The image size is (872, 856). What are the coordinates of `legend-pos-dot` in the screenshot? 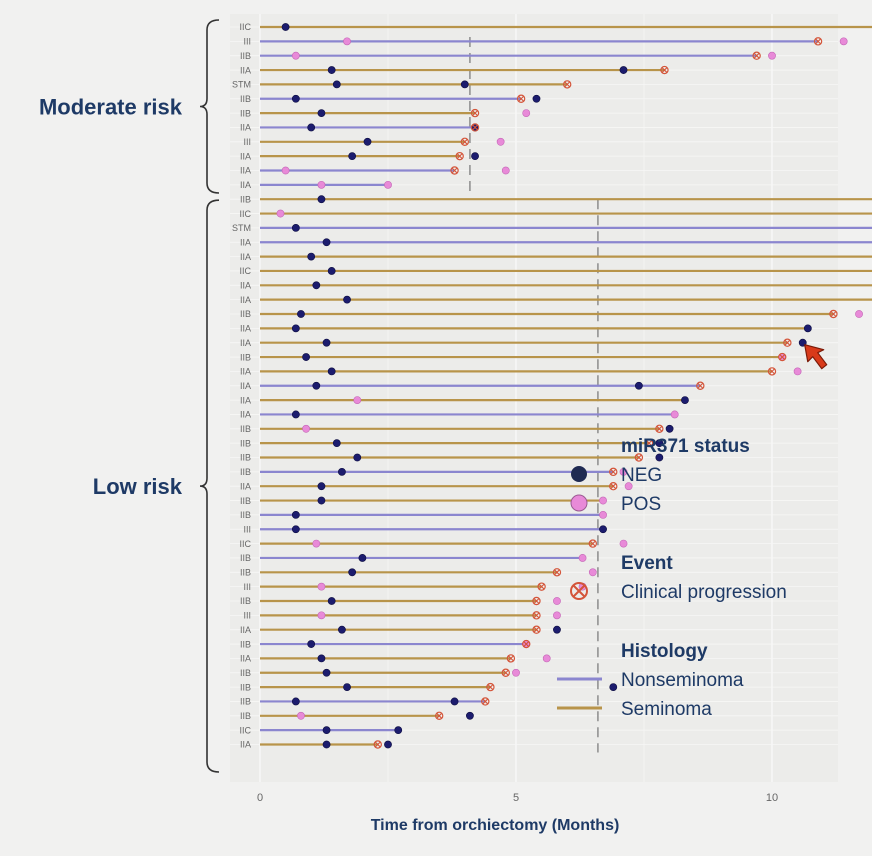 It's located at (579, 503).